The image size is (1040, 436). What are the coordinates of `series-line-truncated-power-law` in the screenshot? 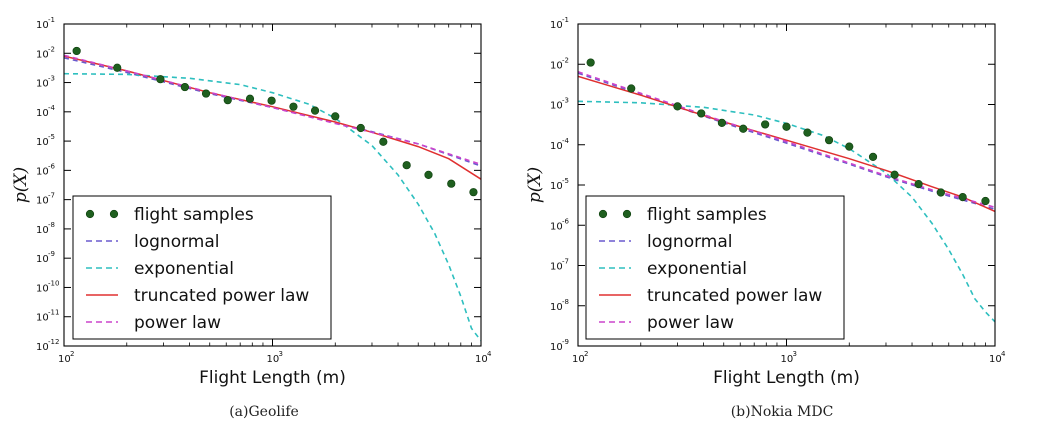 It's located at (786, 144).